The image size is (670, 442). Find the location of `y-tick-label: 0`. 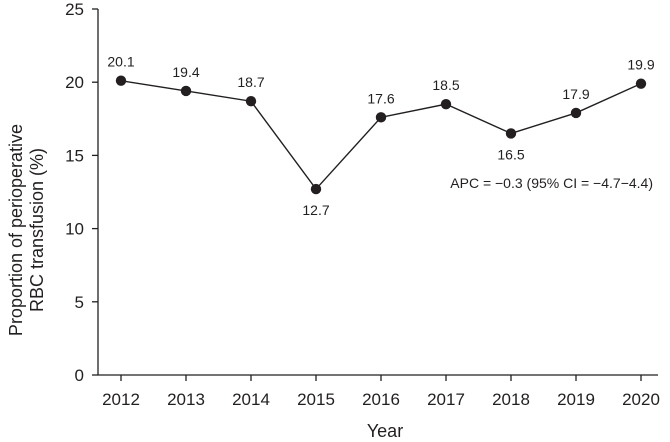

y-tick-label: 0 is located at coordinates (79, 375).